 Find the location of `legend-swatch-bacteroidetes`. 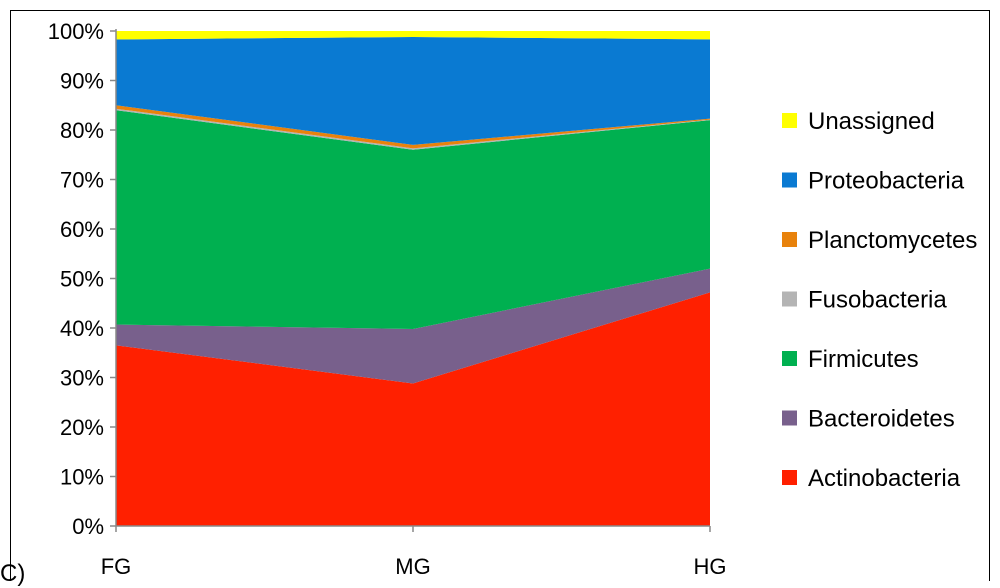

legend-swatch-bacteroidetes is located at coordinates (789, 418).